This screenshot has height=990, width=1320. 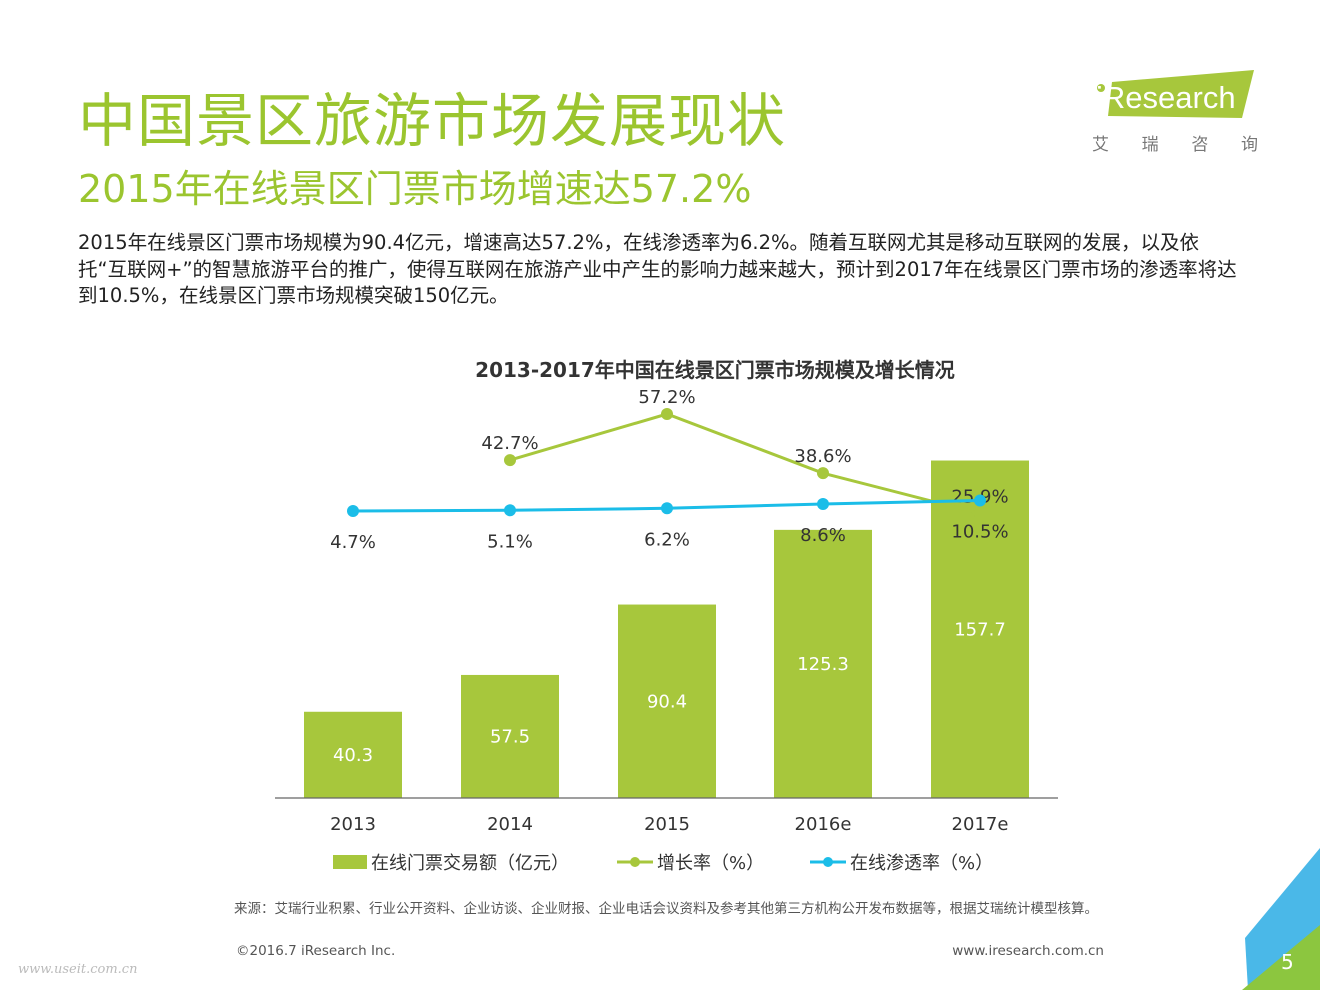 I want to click on bar-value-label: 157.7, so click(x=980, y=629).